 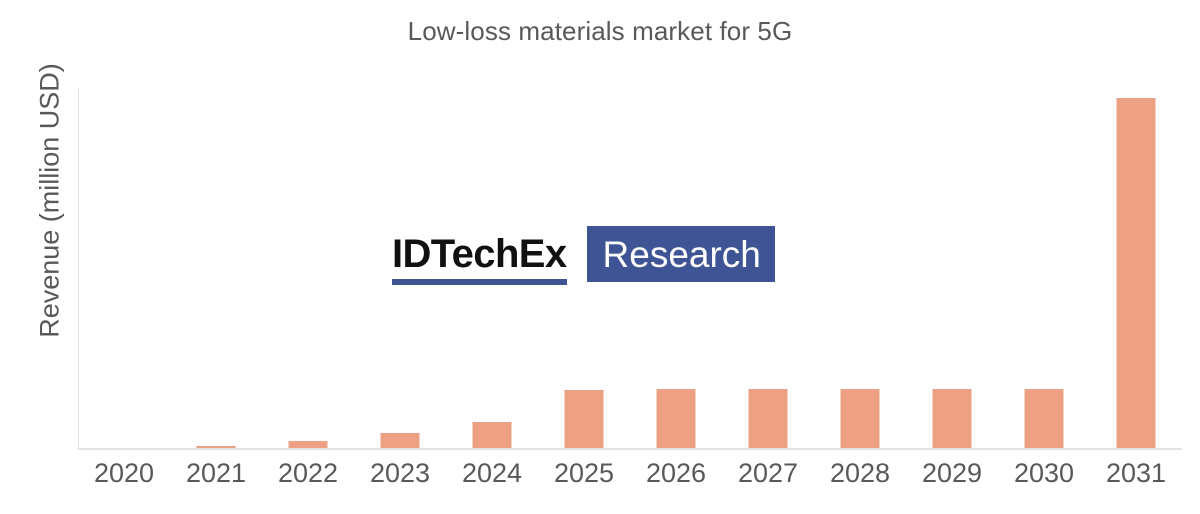 I want to click on x-tick-label-2025: 2025, so click(x=584, y=473).